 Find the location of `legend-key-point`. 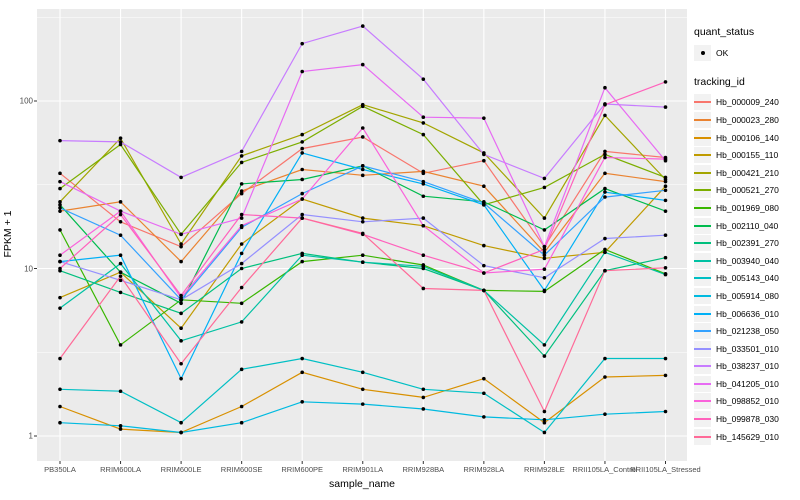

legend-key-point is located at coordinates (702, 52).